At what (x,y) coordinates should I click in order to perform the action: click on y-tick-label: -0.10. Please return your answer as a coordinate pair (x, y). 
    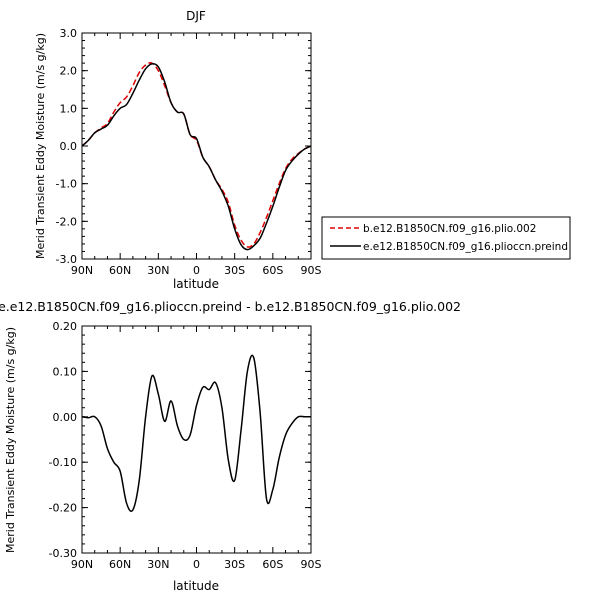
    Looking at the image, I should click on (63, 462).